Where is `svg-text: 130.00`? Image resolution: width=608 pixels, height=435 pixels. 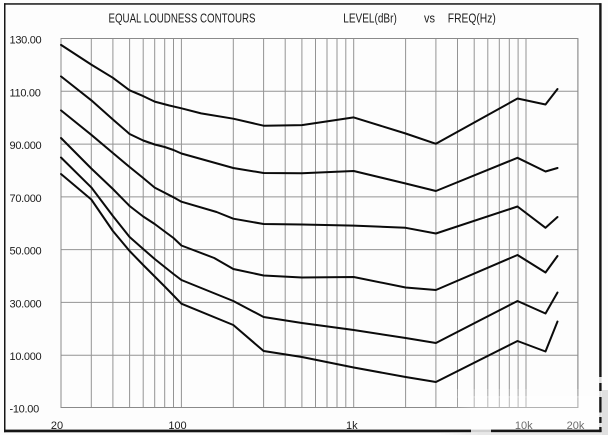 svg-text: 130.00 is located at coordinates (26, 41).